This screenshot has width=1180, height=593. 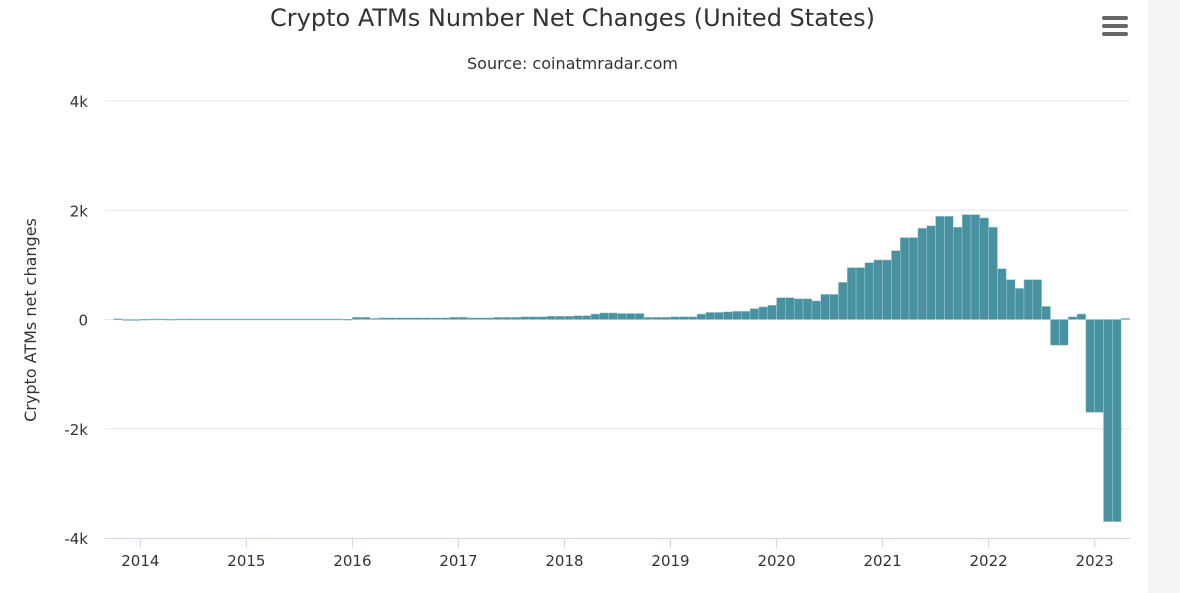 I want to click on x-tick-label: 2017, so click(x=458, y=561).